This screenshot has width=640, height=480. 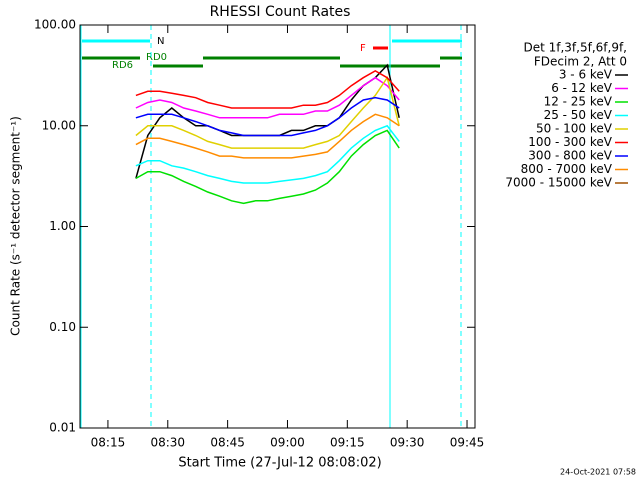 I want to click on legend-label: 300 - 800 keV, so click(x=570, y=156).